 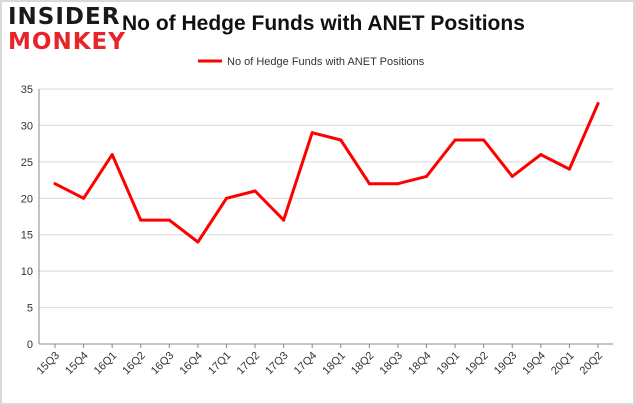 What do you see at coordinates (27, 90) in the screenshot?
I see `y-tick-label: 35` at bounding box center [27, 90].